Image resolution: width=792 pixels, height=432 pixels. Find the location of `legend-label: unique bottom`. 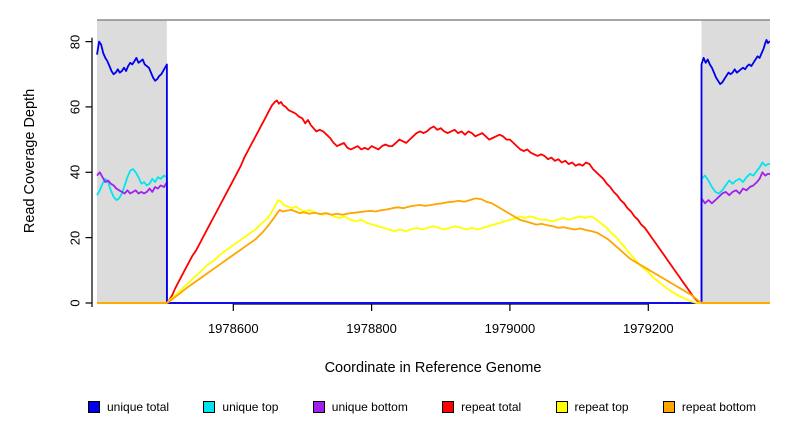

legend-label: unique bottom is located at coordinates (369, 407).